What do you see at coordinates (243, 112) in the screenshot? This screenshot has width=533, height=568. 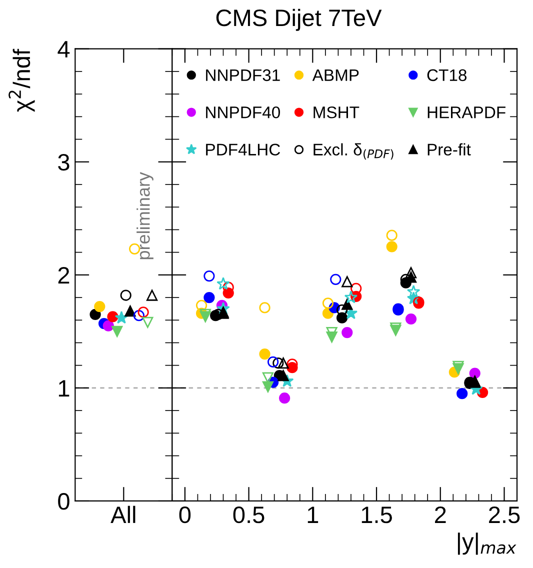 I see `legend-label: NNPDF40` at bounding box center [243, 112].